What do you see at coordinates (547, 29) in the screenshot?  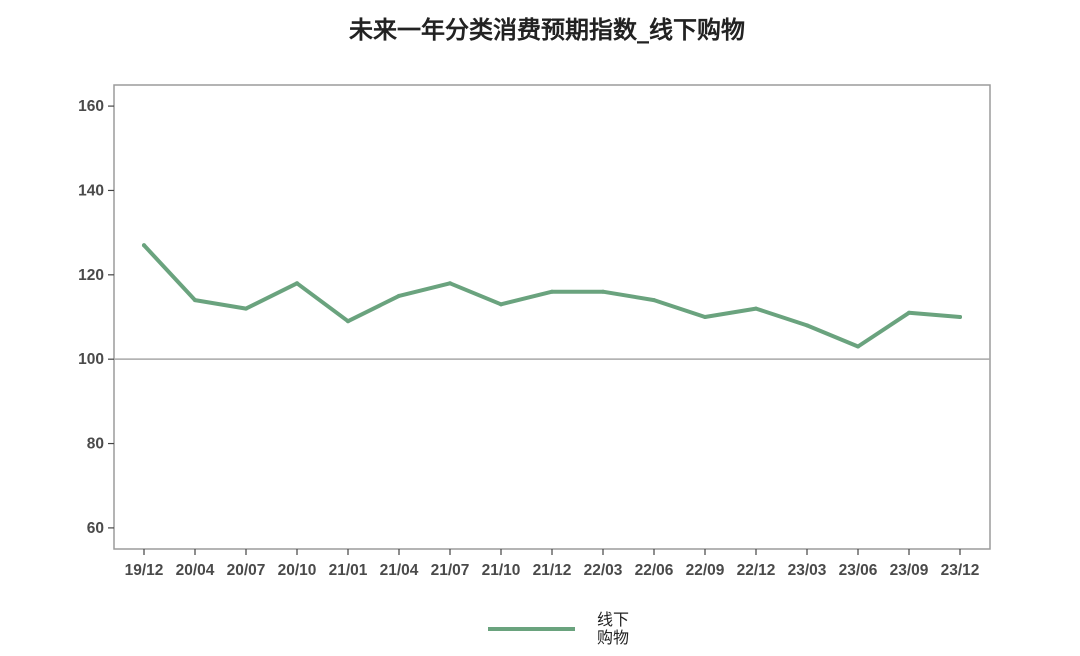 I see `chart-title: 未来一年分类消费预期指数_线下购物` at bounding box center [547, 29].